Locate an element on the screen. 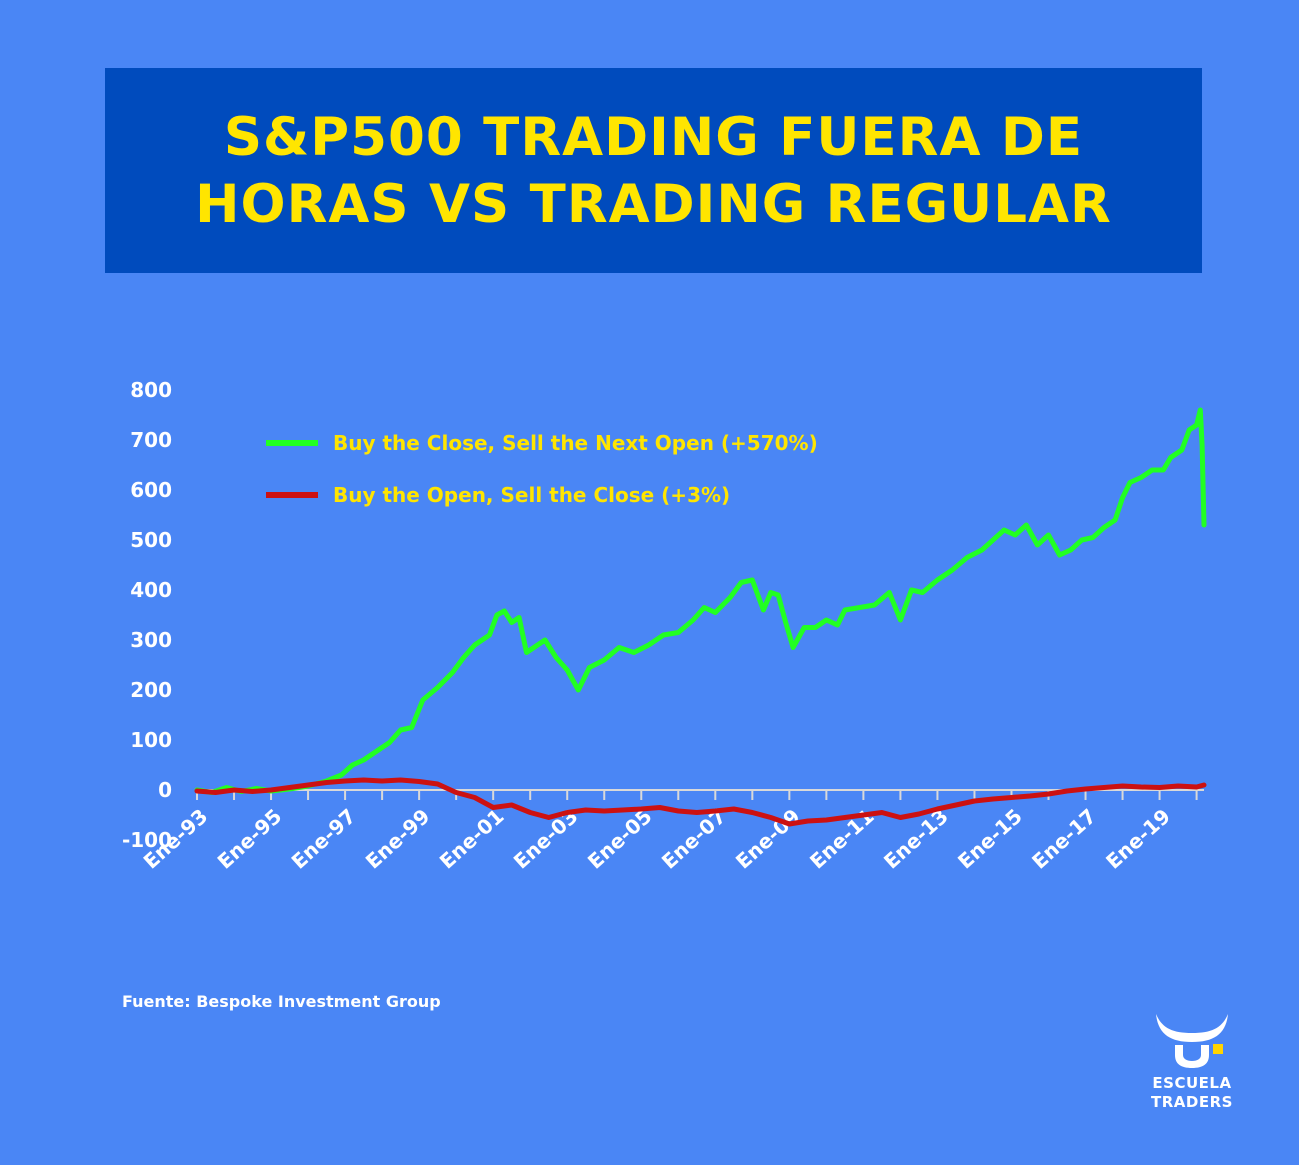  title-line-1: S&P500 TRADING FUERA DE is located at coordinates (653, 137).